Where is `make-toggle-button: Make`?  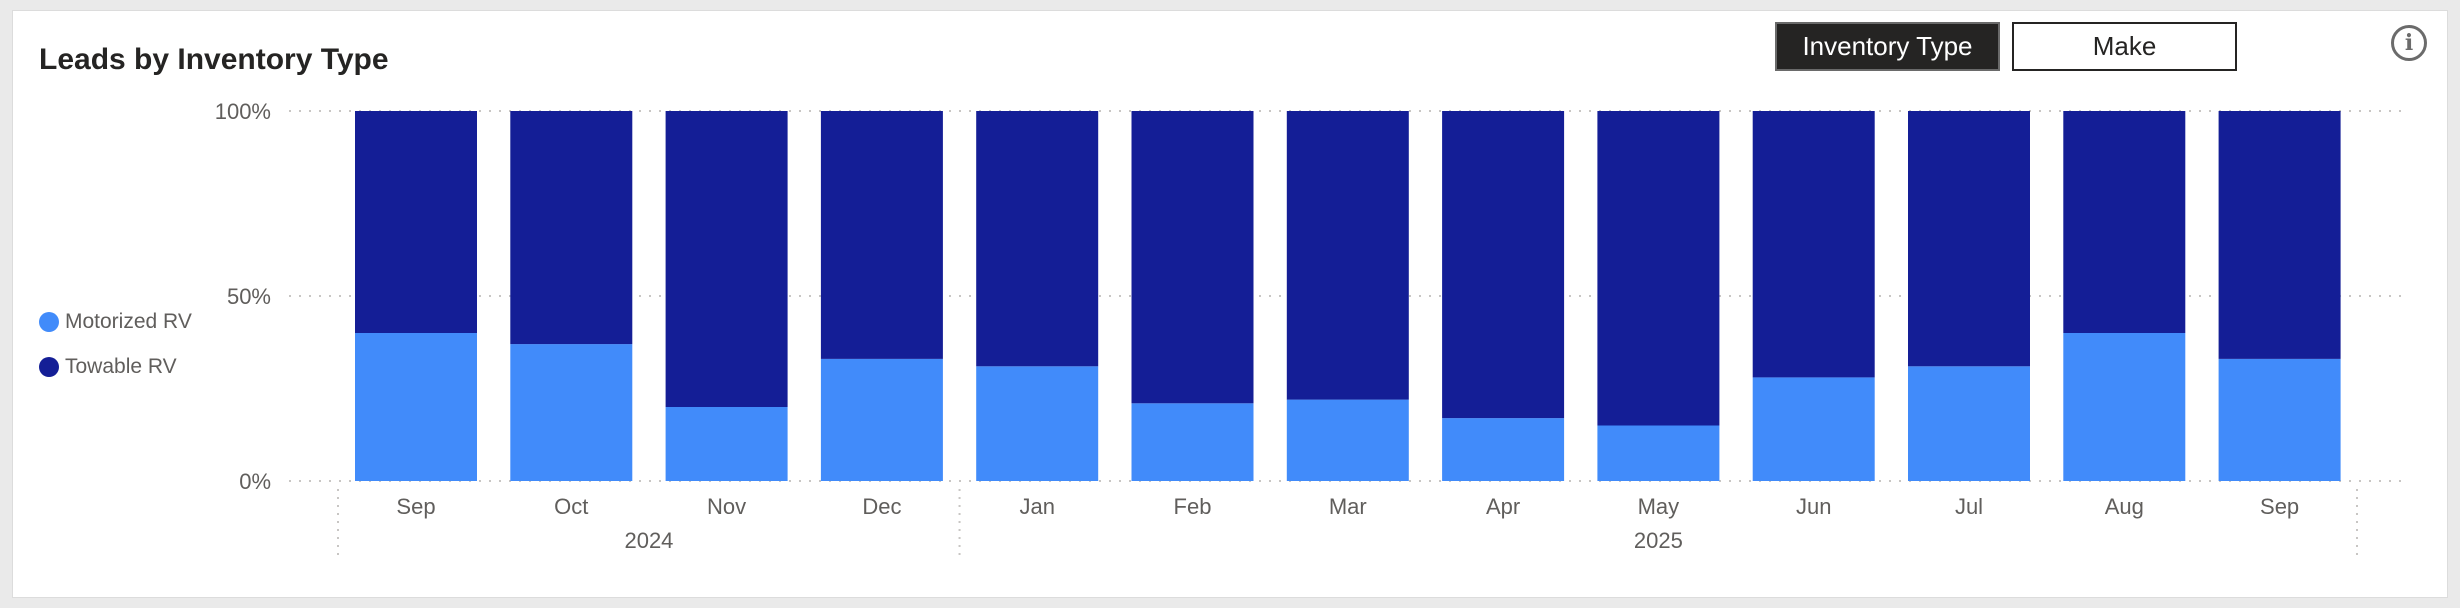 make-toggle-button: Make is located at coordinates (2124, 46).